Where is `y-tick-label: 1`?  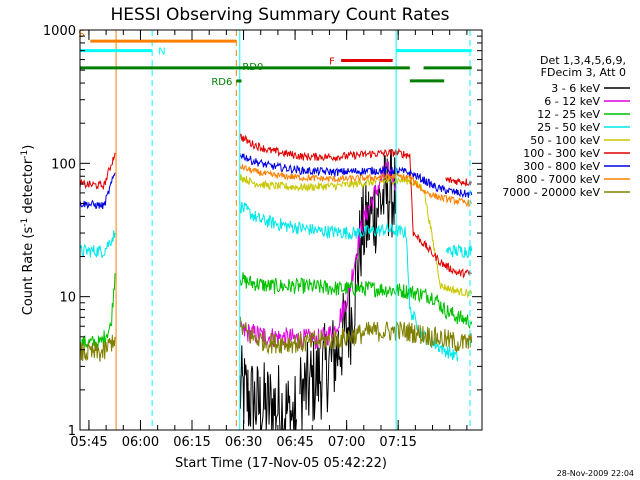 y-tick-label: 1 is located at coordinates (72, 431).